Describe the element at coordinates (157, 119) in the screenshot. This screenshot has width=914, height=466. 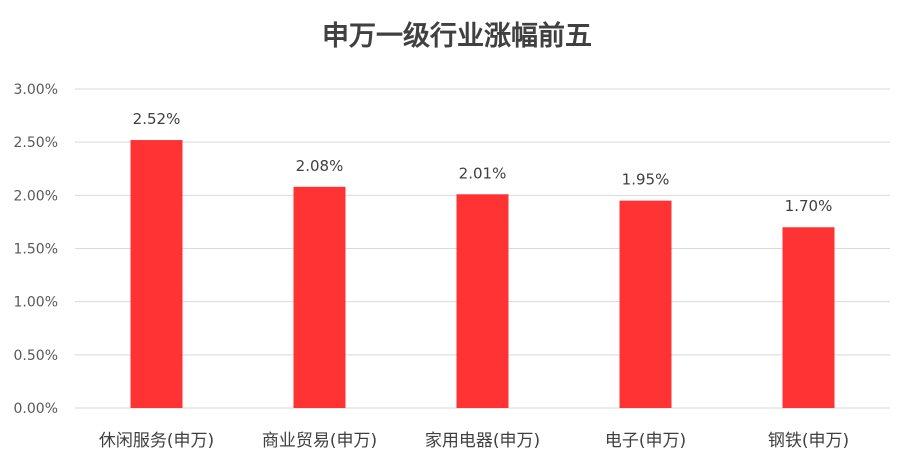
I see `data-label: 2.52%` at that location.